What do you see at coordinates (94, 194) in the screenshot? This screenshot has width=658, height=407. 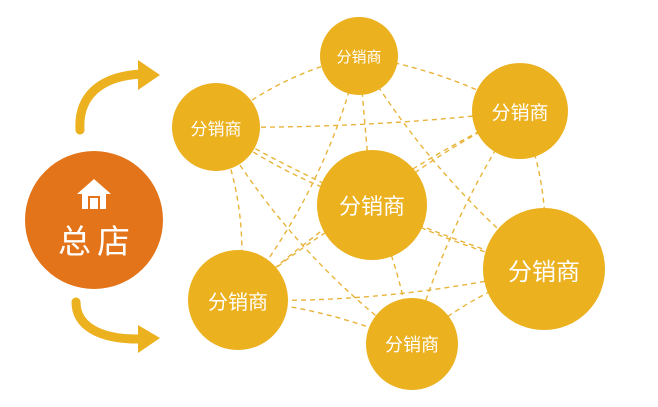 I see `house-icon` at bounding box center [94, 194].